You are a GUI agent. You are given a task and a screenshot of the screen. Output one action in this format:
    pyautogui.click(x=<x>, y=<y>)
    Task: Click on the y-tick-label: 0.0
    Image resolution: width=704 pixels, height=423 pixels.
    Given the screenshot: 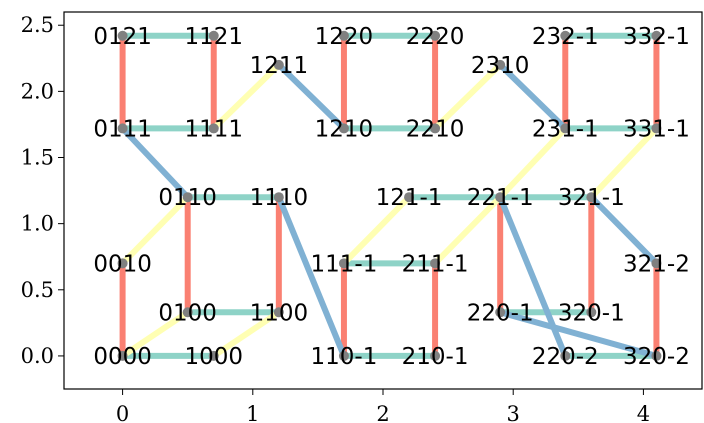 What is the action you would take?
    pyautogui.click(x=37, y=356)
    